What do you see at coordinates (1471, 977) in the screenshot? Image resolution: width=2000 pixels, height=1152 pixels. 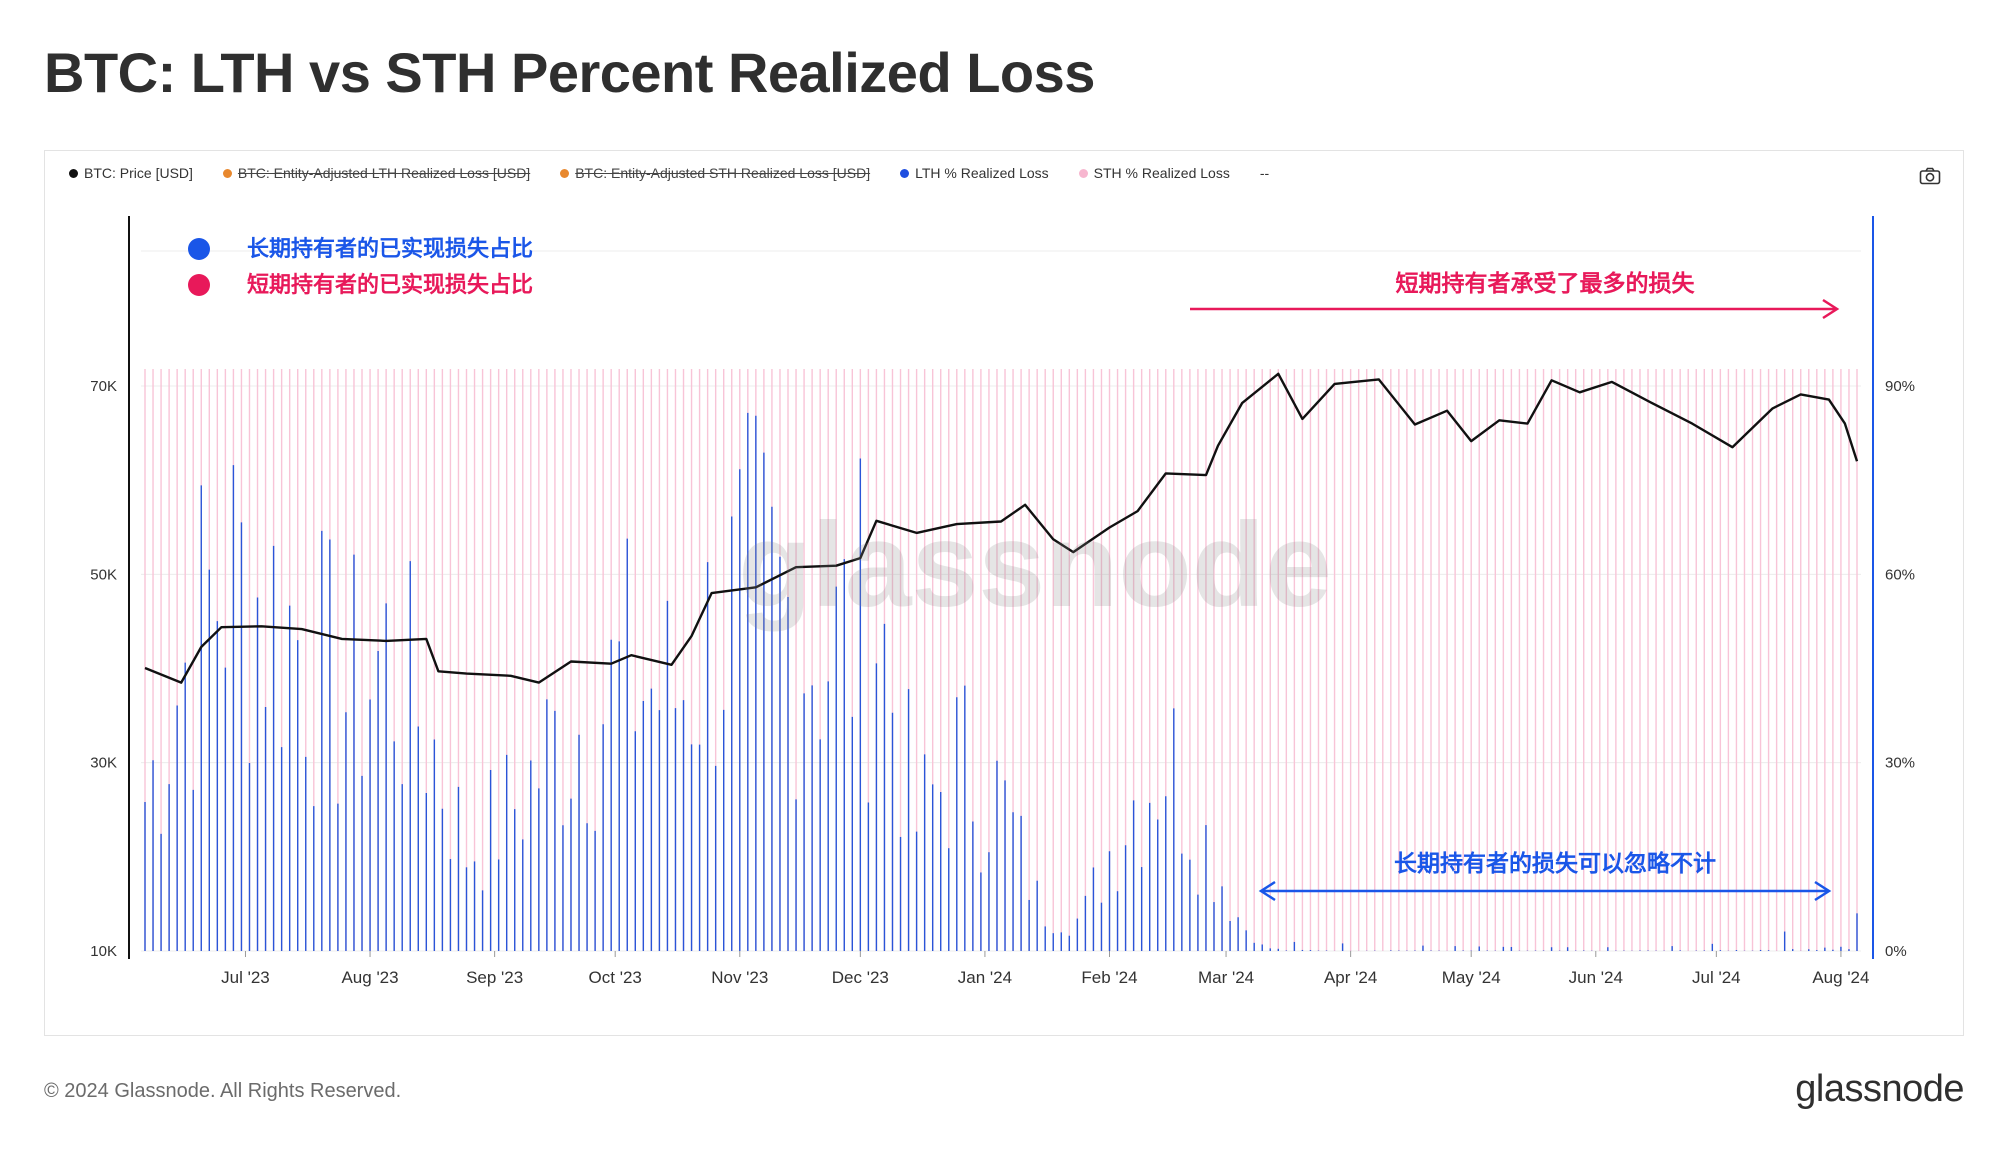 I see `x-tick-label: May '24` at bounding box center [1471, 977].